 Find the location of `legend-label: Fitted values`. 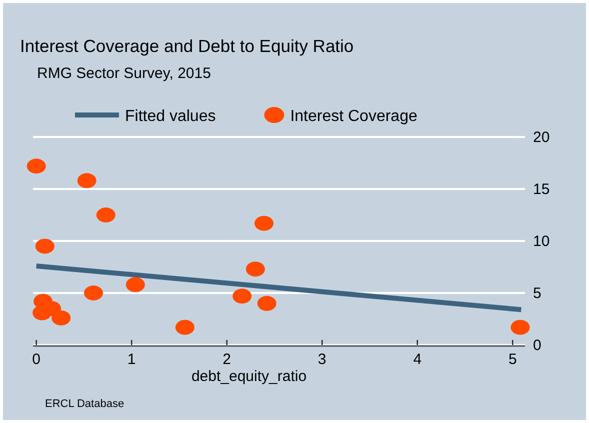

legend-label: Fitted values is located at coordinates (170, 116).